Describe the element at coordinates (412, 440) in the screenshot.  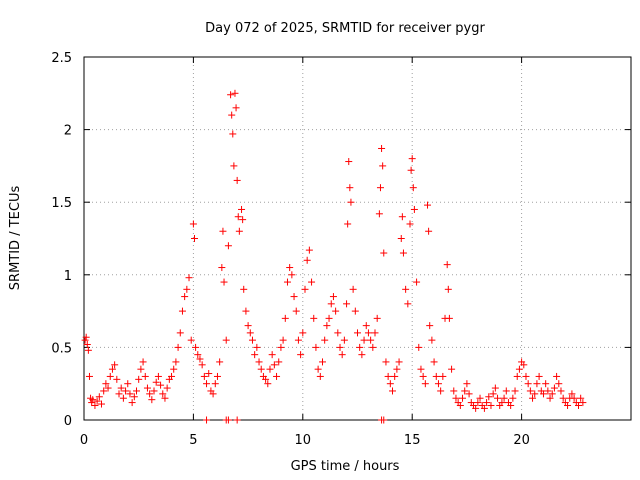
I see `x-tick-label: 15` at that location.